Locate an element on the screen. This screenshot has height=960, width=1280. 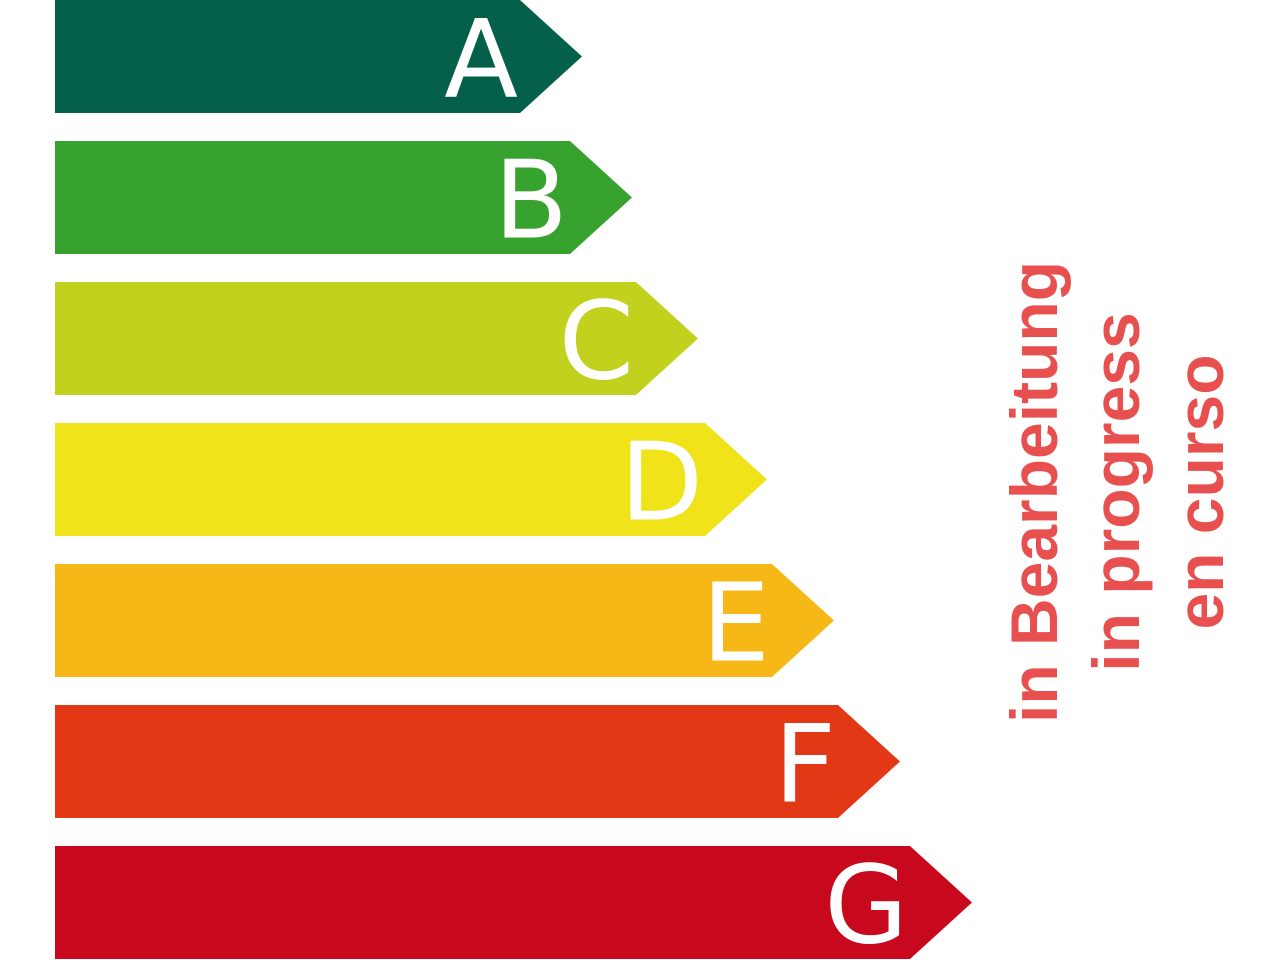
class-label: D is located at coordinates (661, 483).